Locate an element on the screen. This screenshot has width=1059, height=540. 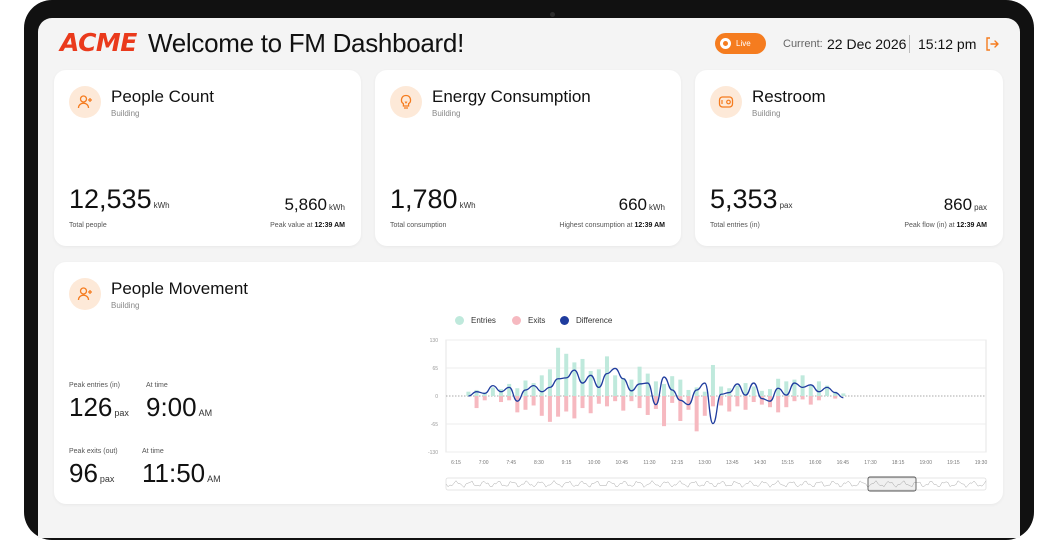
side-label: Peak value at 12:39 AM is located at coordinates (307, 225).